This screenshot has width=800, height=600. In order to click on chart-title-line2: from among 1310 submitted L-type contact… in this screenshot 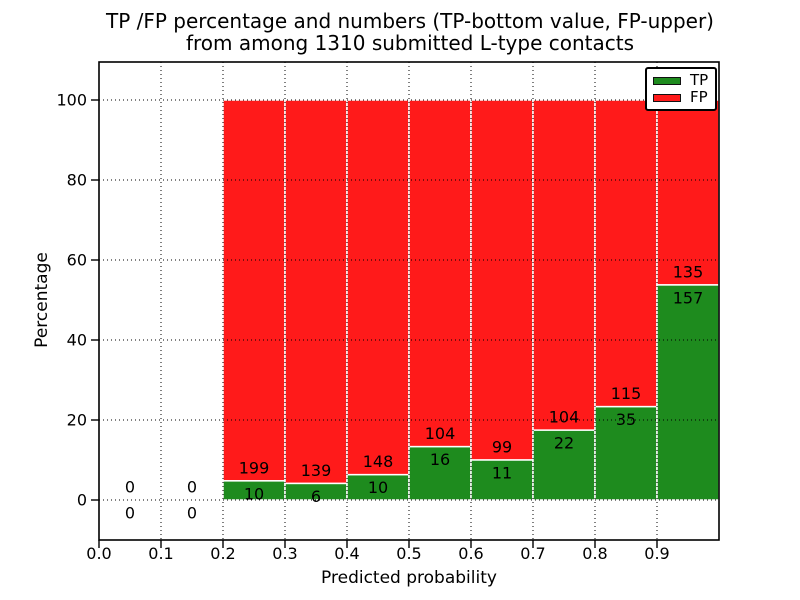, I will do `click(410, 43)`.